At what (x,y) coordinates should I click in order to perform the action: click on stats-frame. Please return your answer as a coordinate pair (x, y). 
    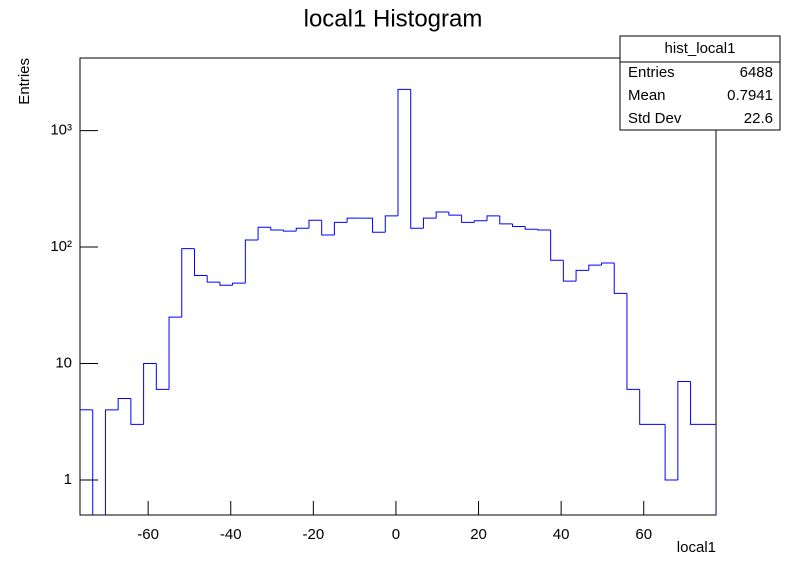
    Looking at the image, I should click on (700, 83).